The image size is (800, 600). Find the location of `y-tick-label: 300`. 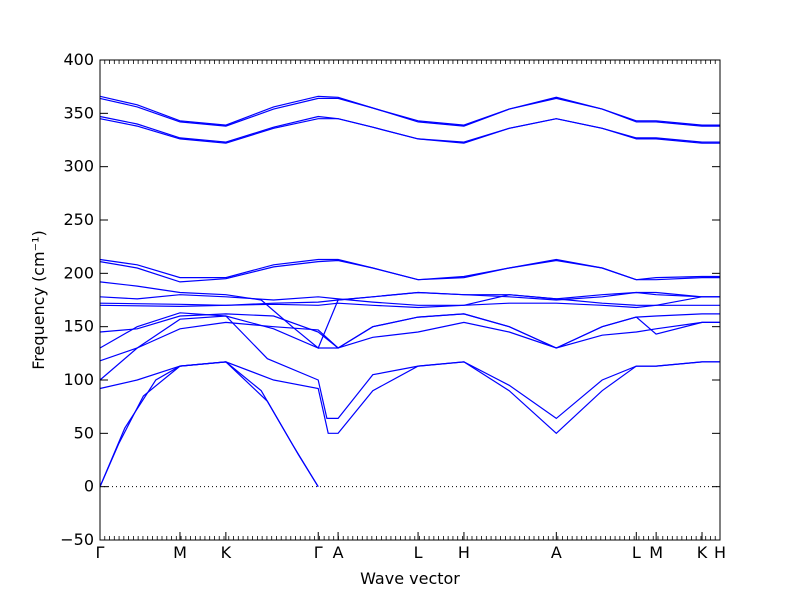

y-tick-label: 300 is located at coordinates (78, 166).